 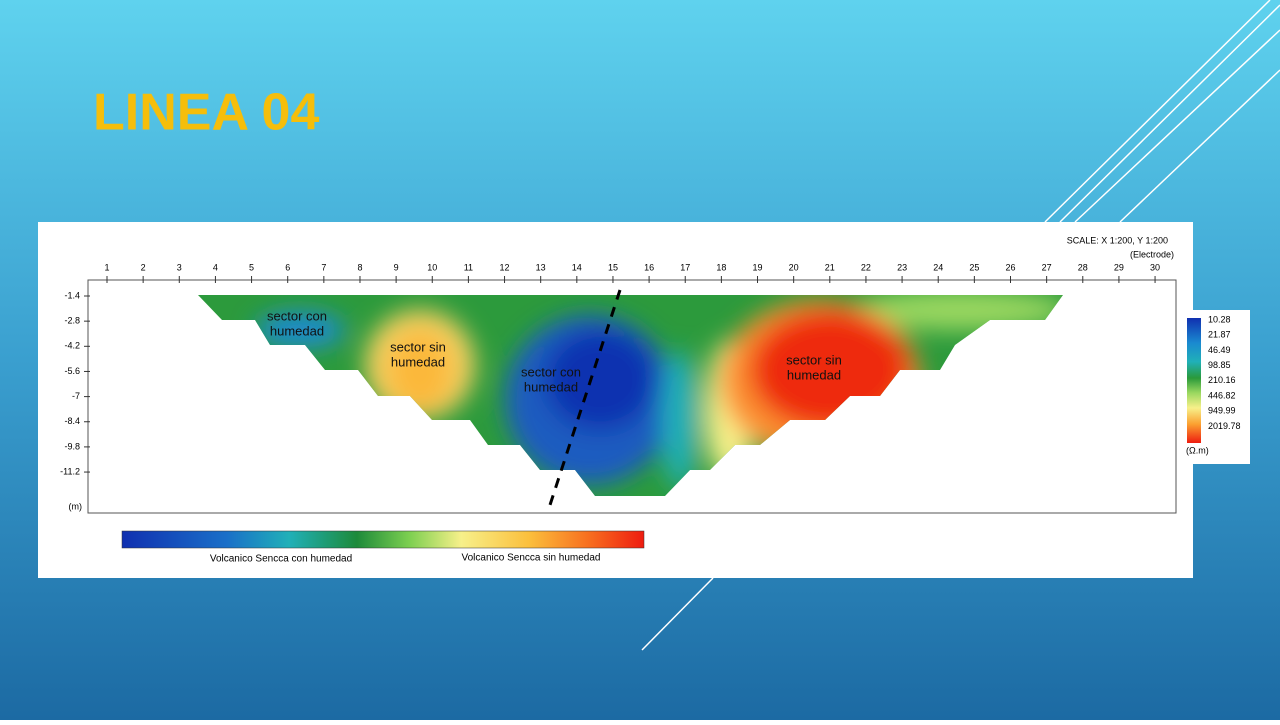 I want to click on electrode-tick-label: 3, so click(x=179, y=267).